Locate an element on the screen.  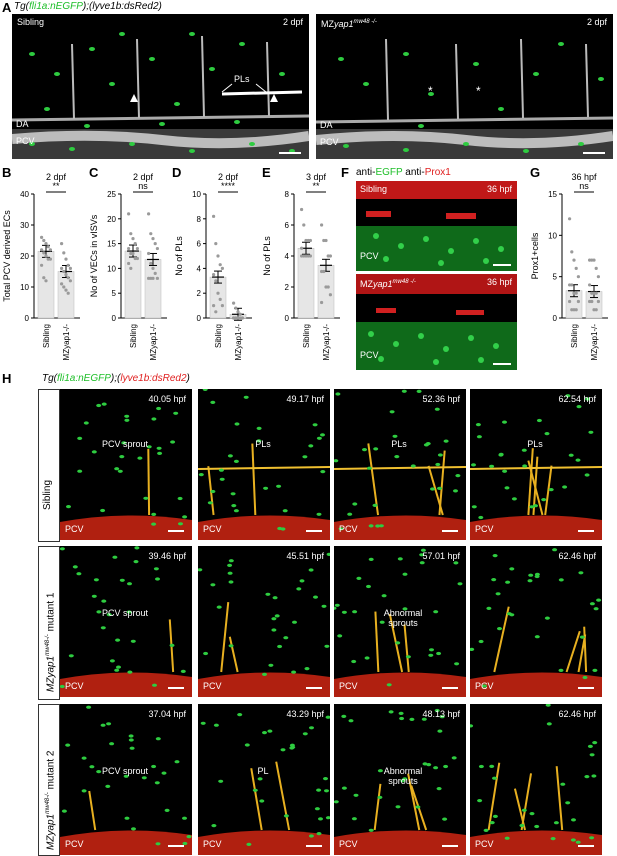
timelapse-frame: 52.36 hpf PLs PCV is located at coordinates (400, 464).